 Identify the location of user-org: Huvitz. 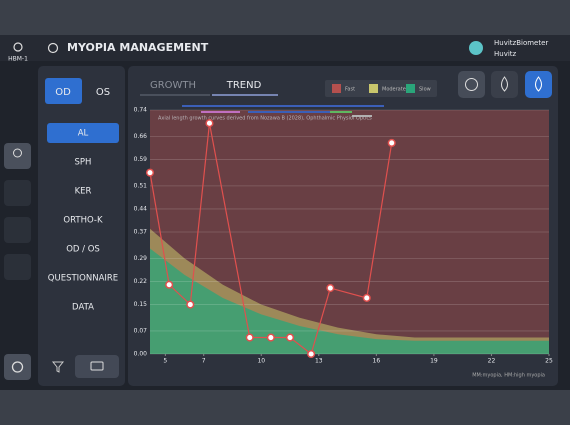
(505, 54).